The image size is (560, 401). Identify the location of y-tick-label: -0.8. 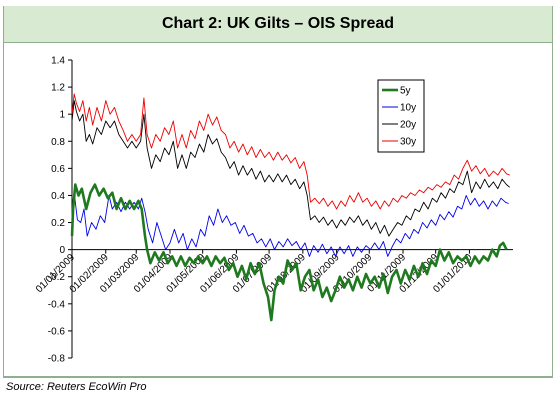
(57, 359).